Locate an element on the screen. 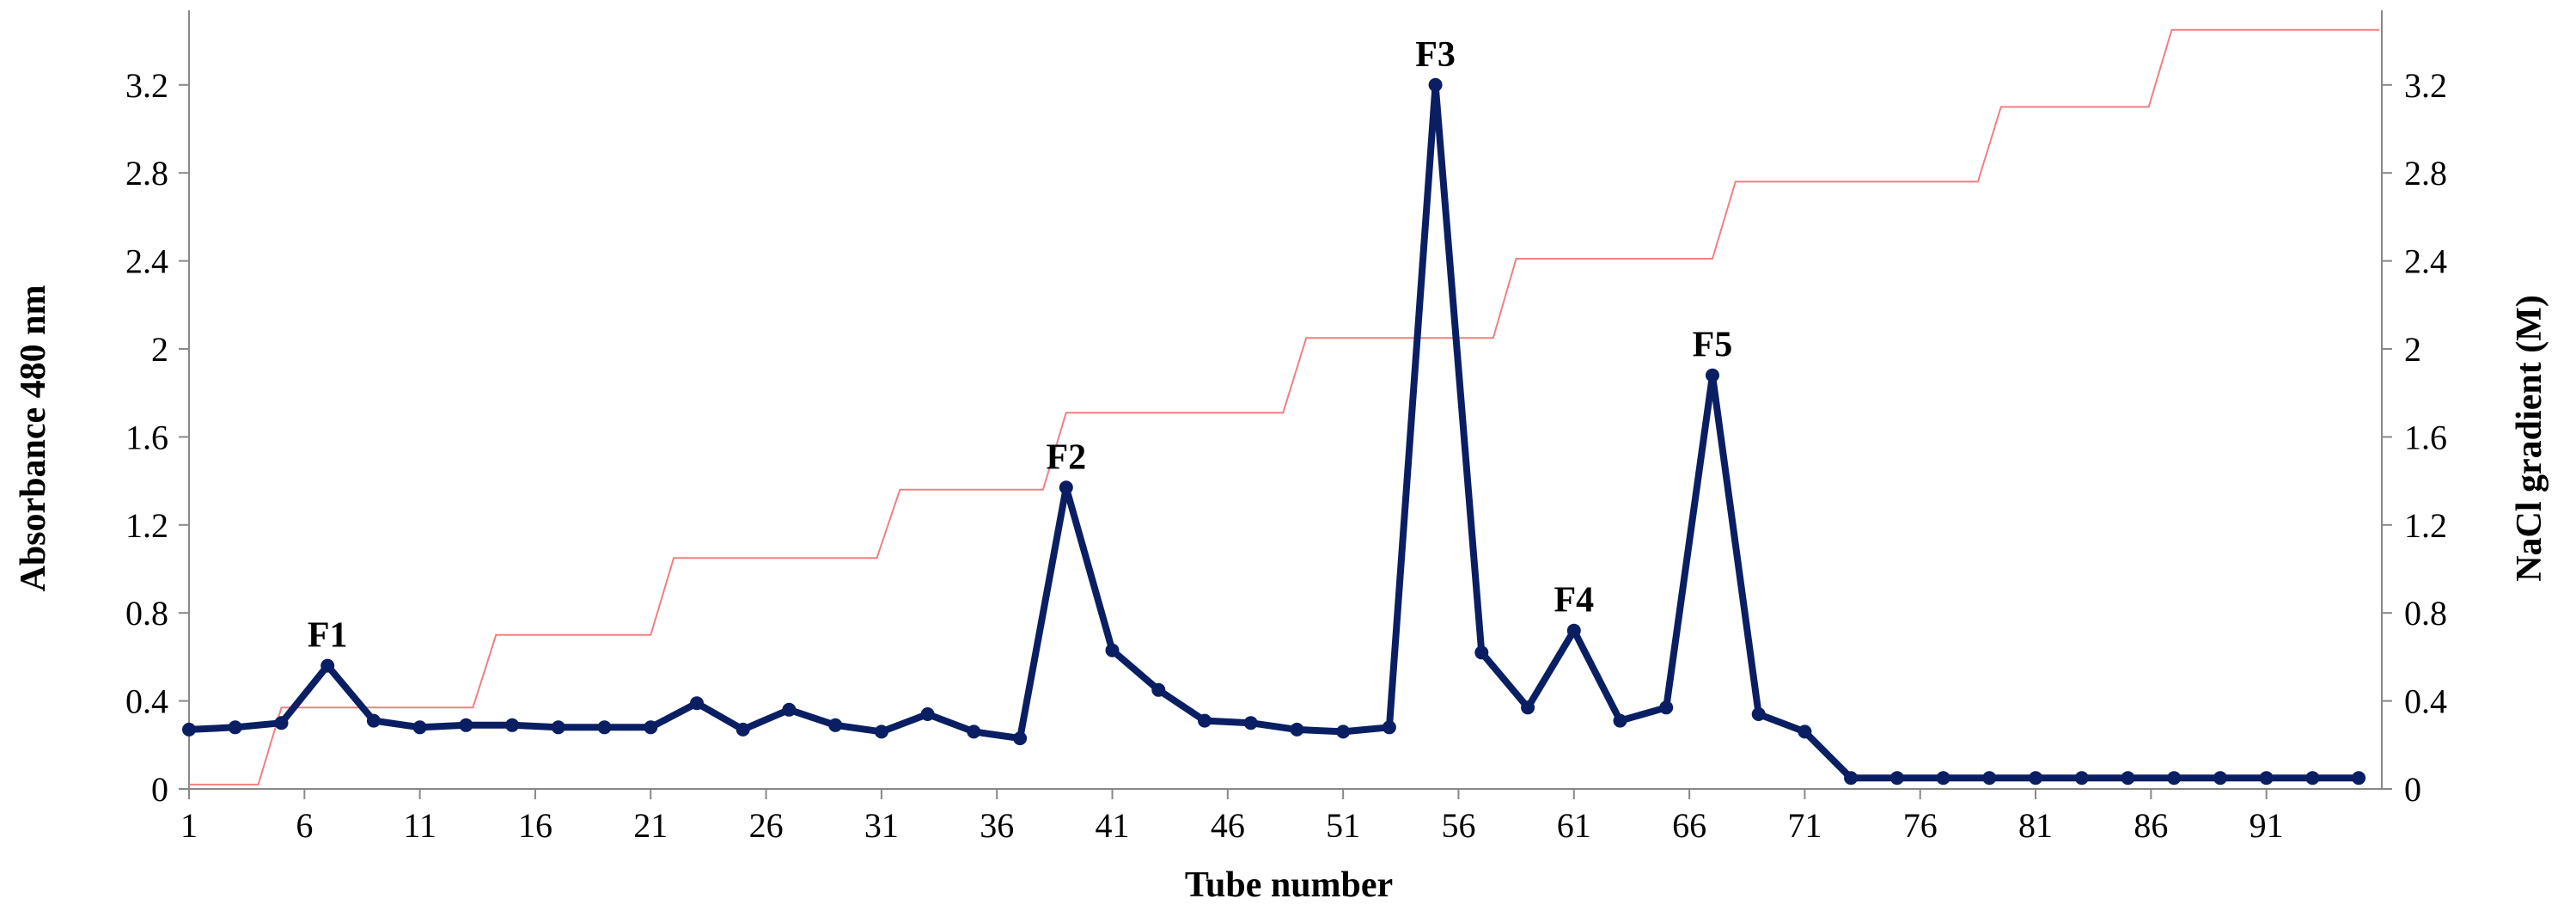  peak-label-f4: F4 is located at coordinates (1574, 601).